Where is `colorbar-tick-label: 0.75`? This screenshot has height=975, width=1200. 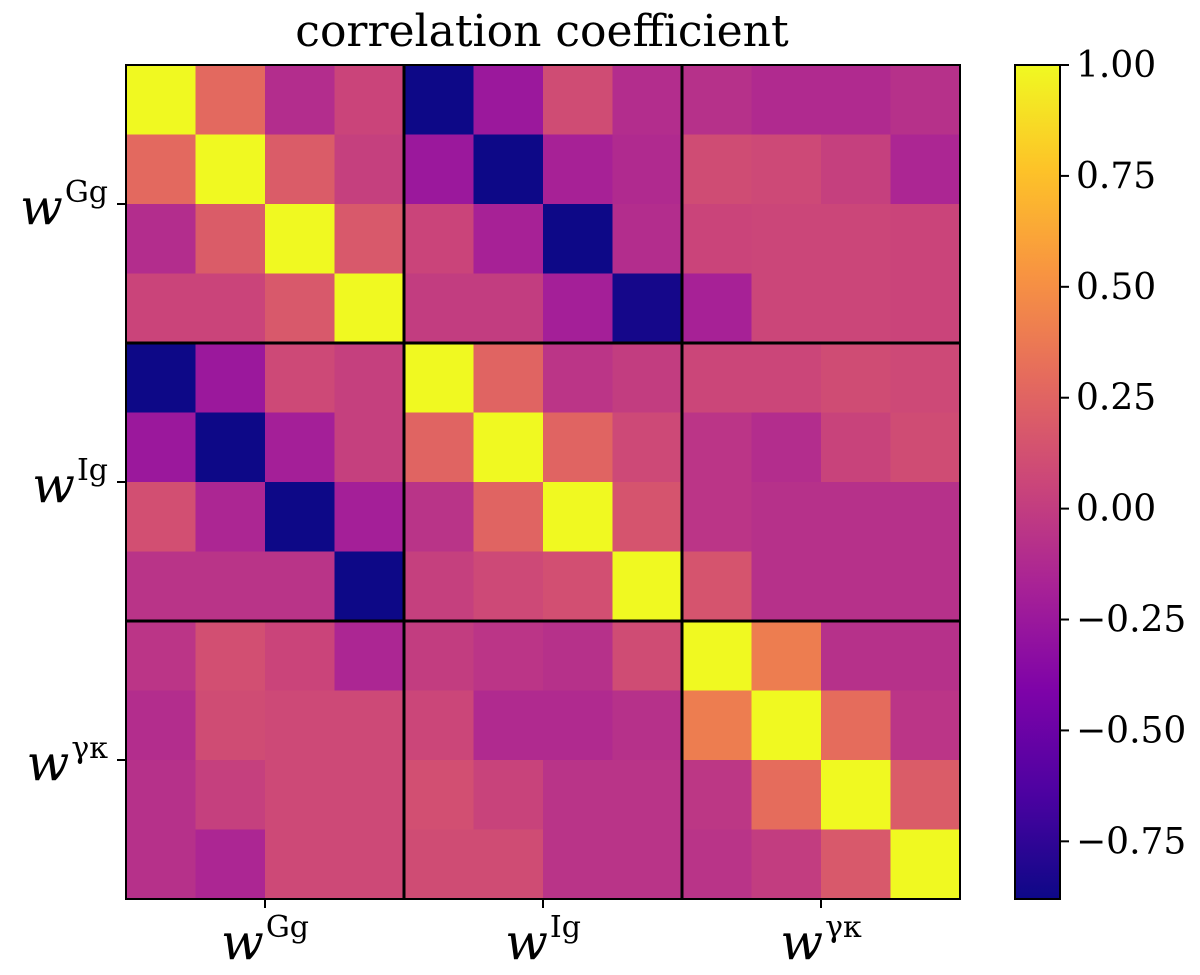 colorbar-tick-label: 0.75 is located at coordinates (1116, 176).